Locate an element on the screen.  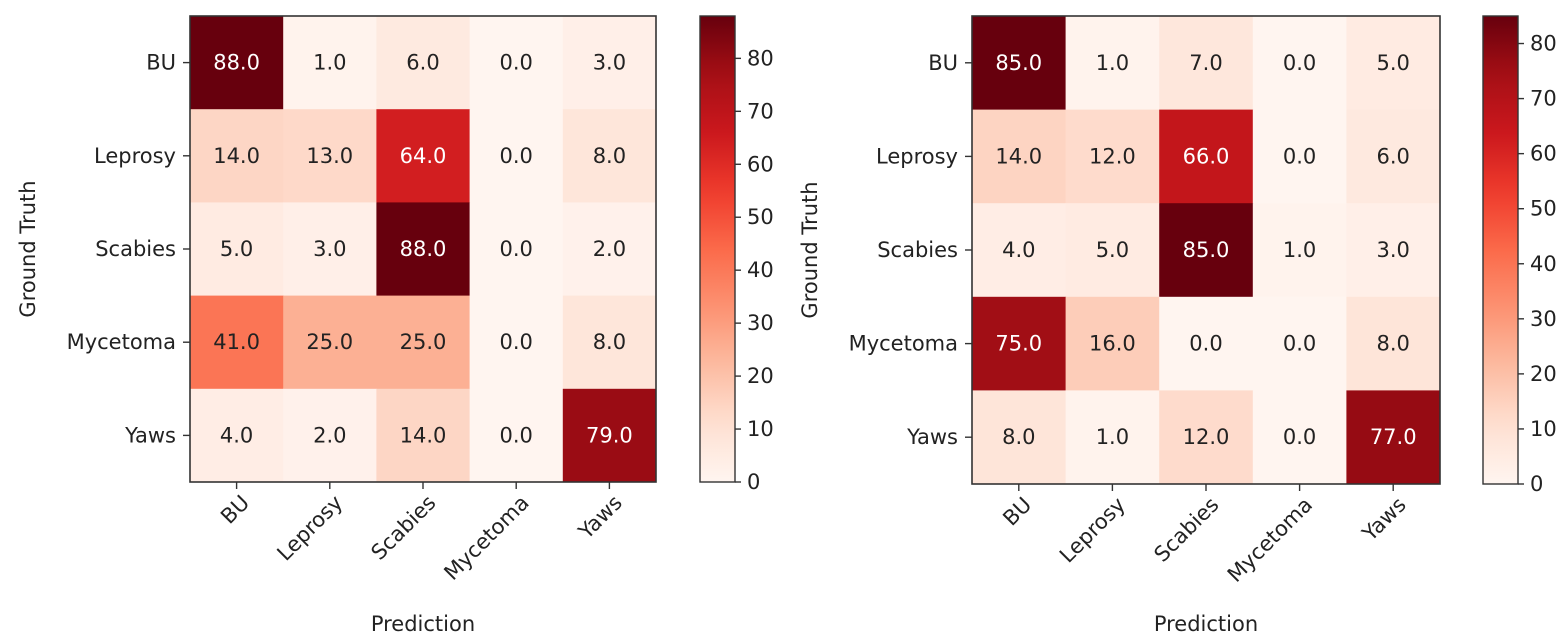
cell-value-label: 25.0 is located at coordinates (329, 342).